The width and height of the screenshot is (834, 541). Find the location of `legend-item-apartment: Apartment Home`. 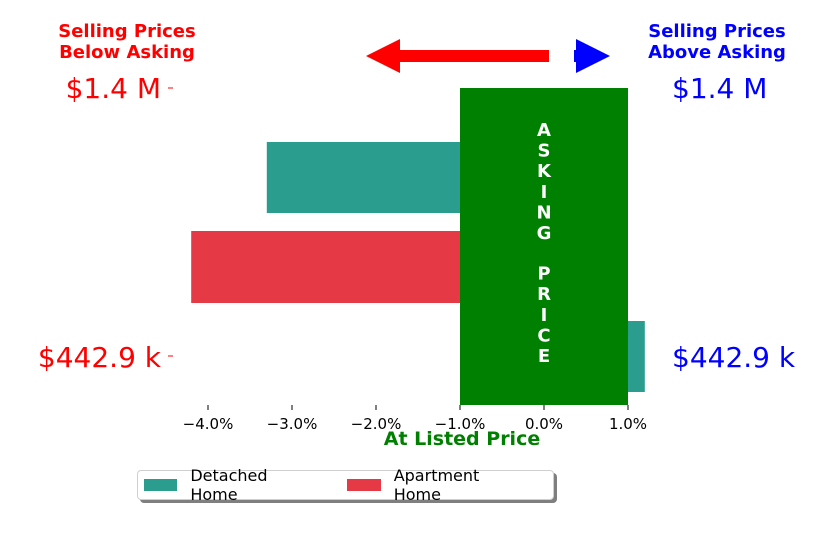

legend-item-apartment: Apartment Home is located at coordinates (438, 485).